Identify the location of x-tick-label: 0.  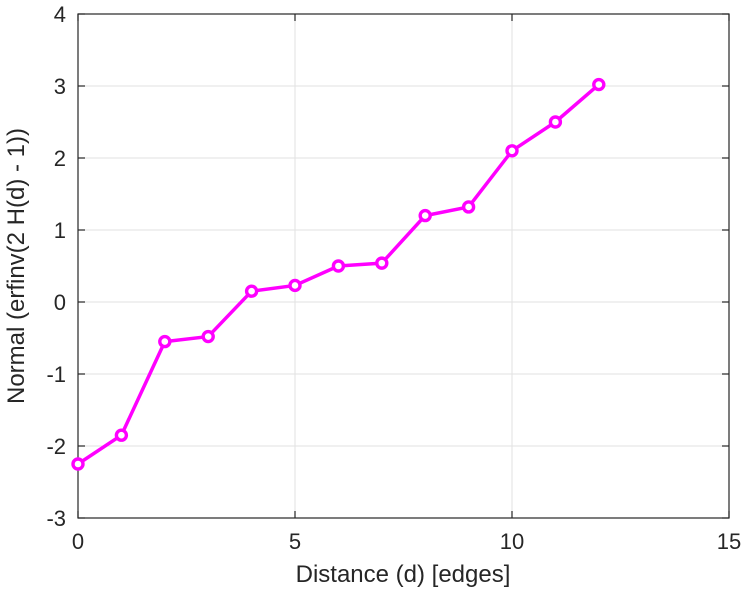
(78, 541).